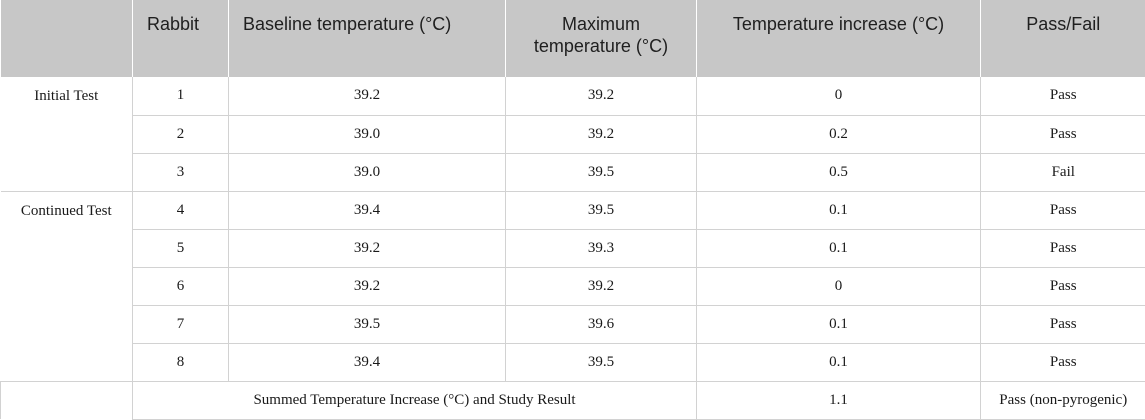 The width and height of the screenshot is (1145, 420). I want to click on summary-result: Pass (non-pyrogenic), so click(1063, 400).